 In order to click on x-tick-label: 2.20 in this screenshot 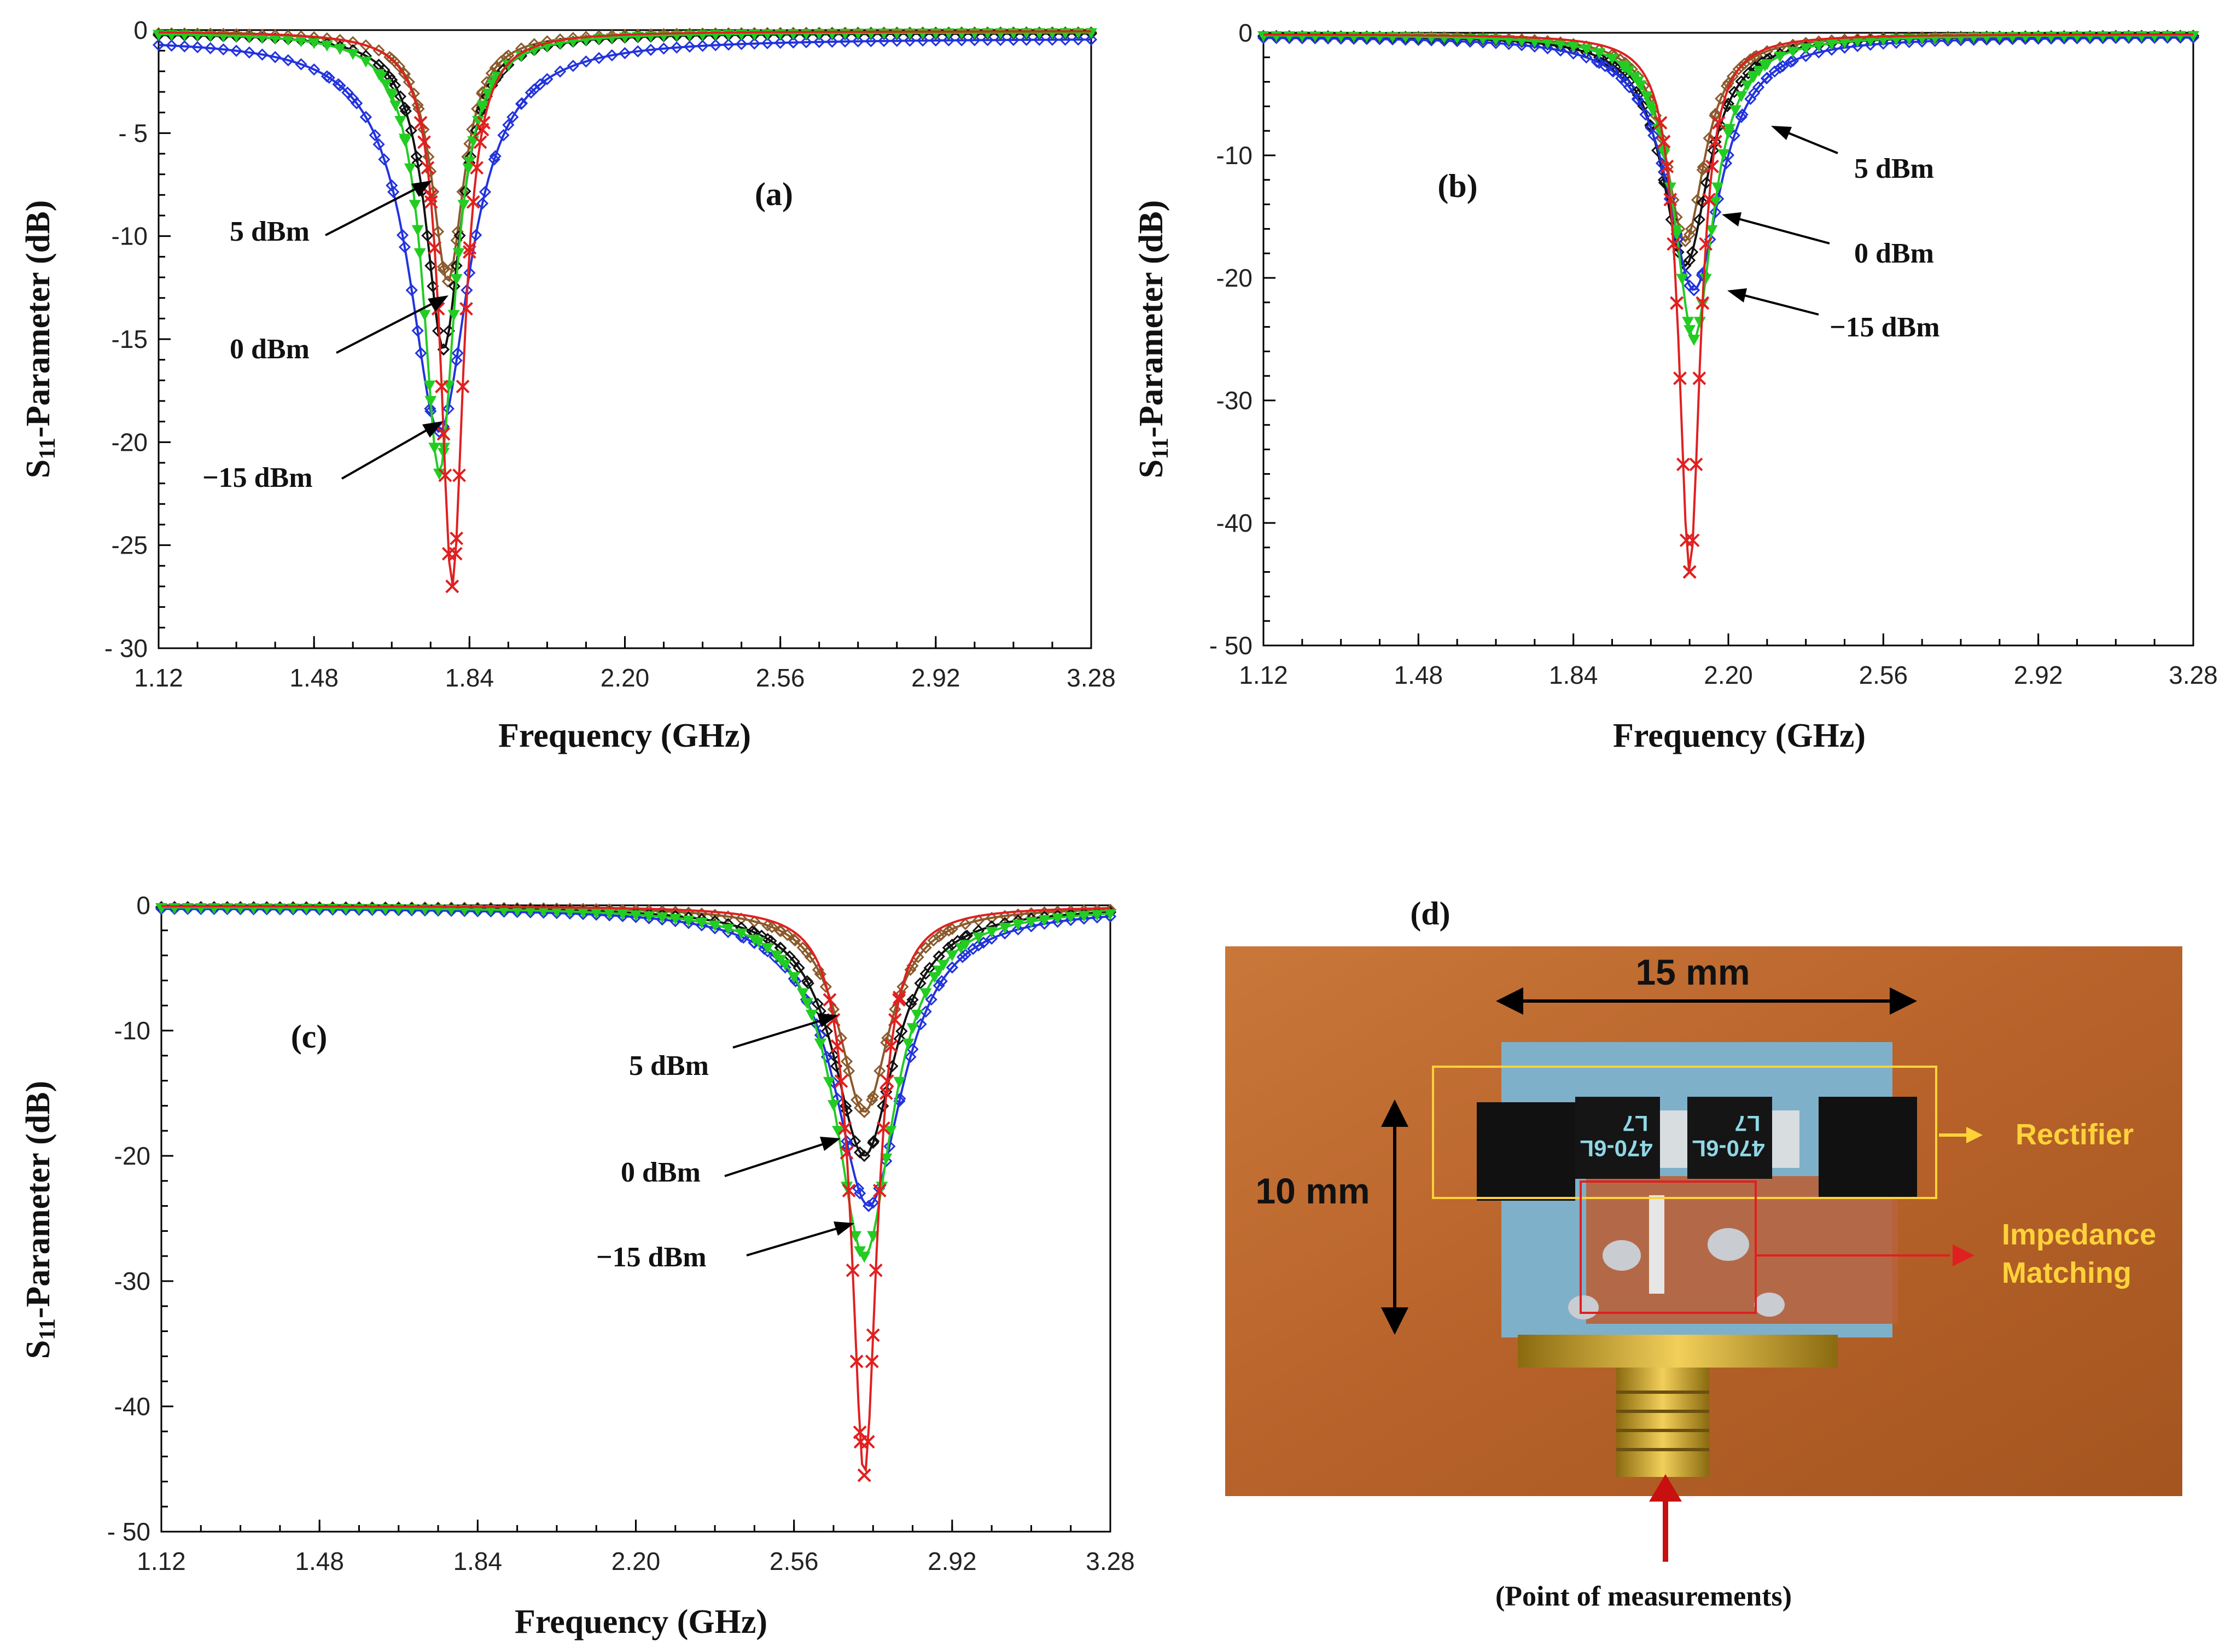, I will do `click(625, 678)`.